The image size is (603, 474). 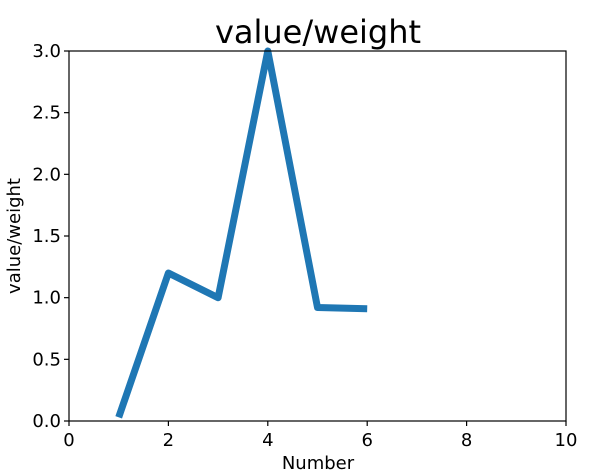 What do you see at coordinates (46, 51) in the screenshot?
I see `y-tick-label: 3.0` at bounding box center [46, 51].